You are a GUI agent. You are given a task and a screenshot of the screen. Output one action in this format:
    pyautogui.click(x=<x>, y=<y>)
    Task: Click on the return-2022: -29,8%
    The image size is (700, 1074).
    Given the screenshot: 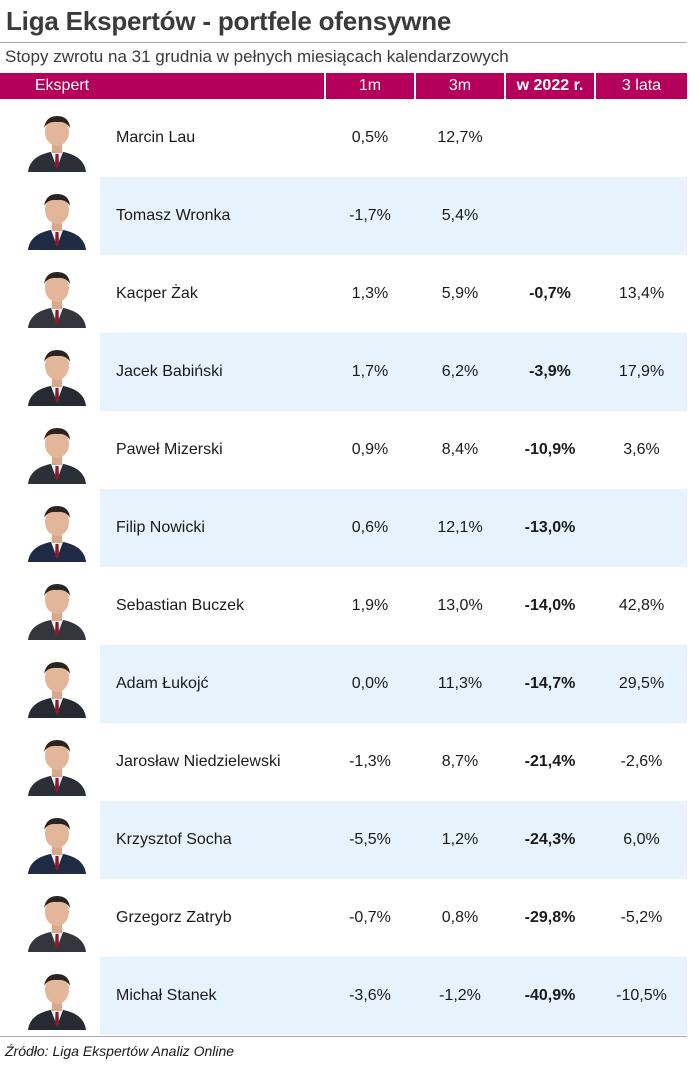 What is the action you would take?
    pyautogui.click(x=550, y=917)
    